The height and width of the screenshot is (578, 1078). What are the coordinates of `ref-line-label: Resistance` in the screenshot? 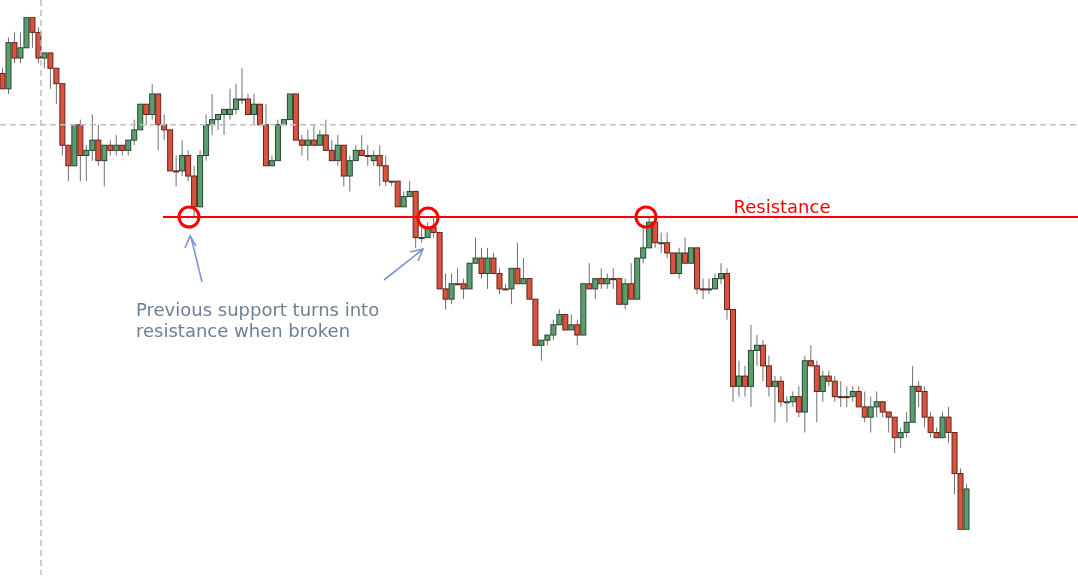 It's located at (782, 207).